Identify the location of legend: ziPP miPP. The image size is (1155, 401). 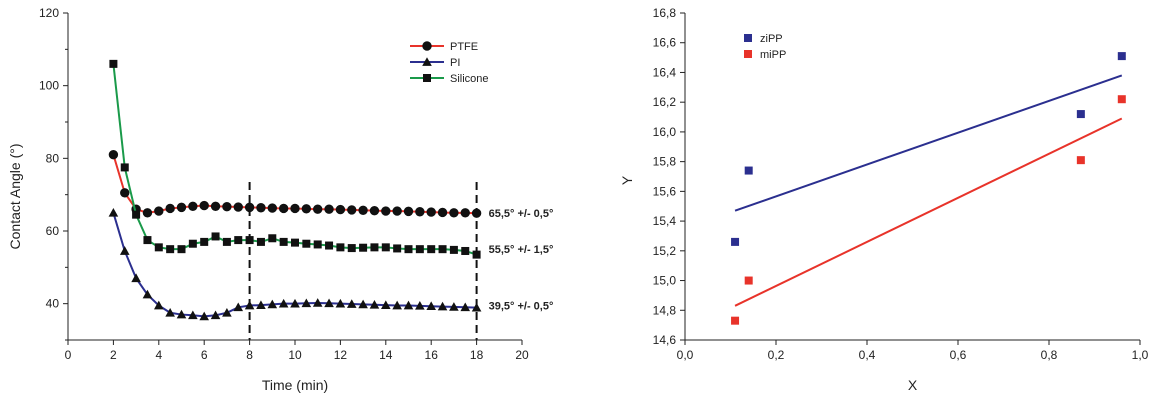
(765, 47).